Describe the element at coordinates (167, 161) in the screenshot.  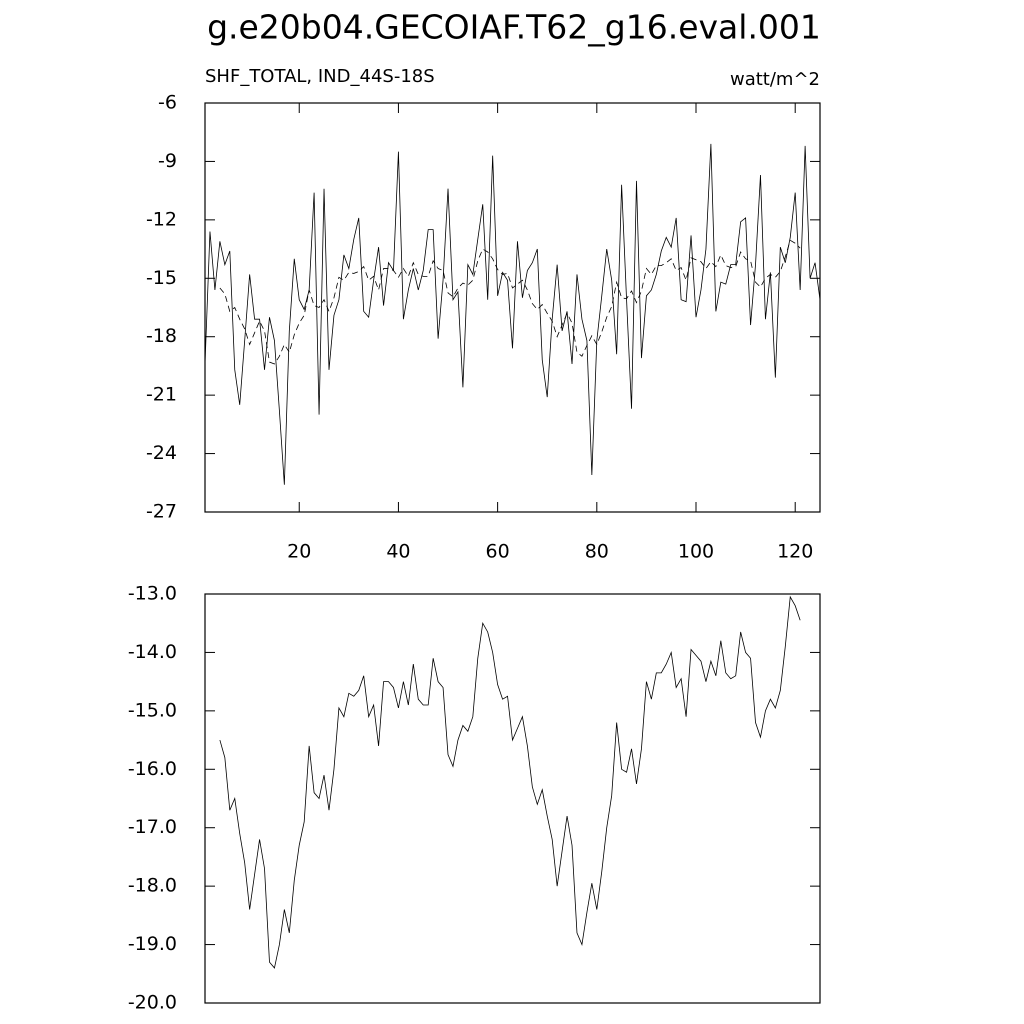
I see `y-tick-label: -9` at that location.